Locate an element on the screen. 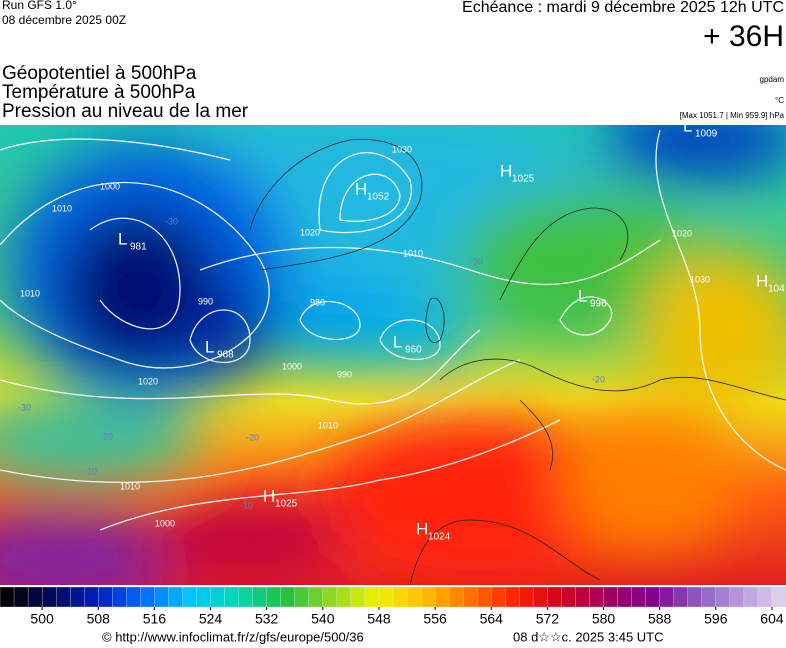 The image size is (786, 648). colorbar-label: 604 is located at coordinates (772, 619).